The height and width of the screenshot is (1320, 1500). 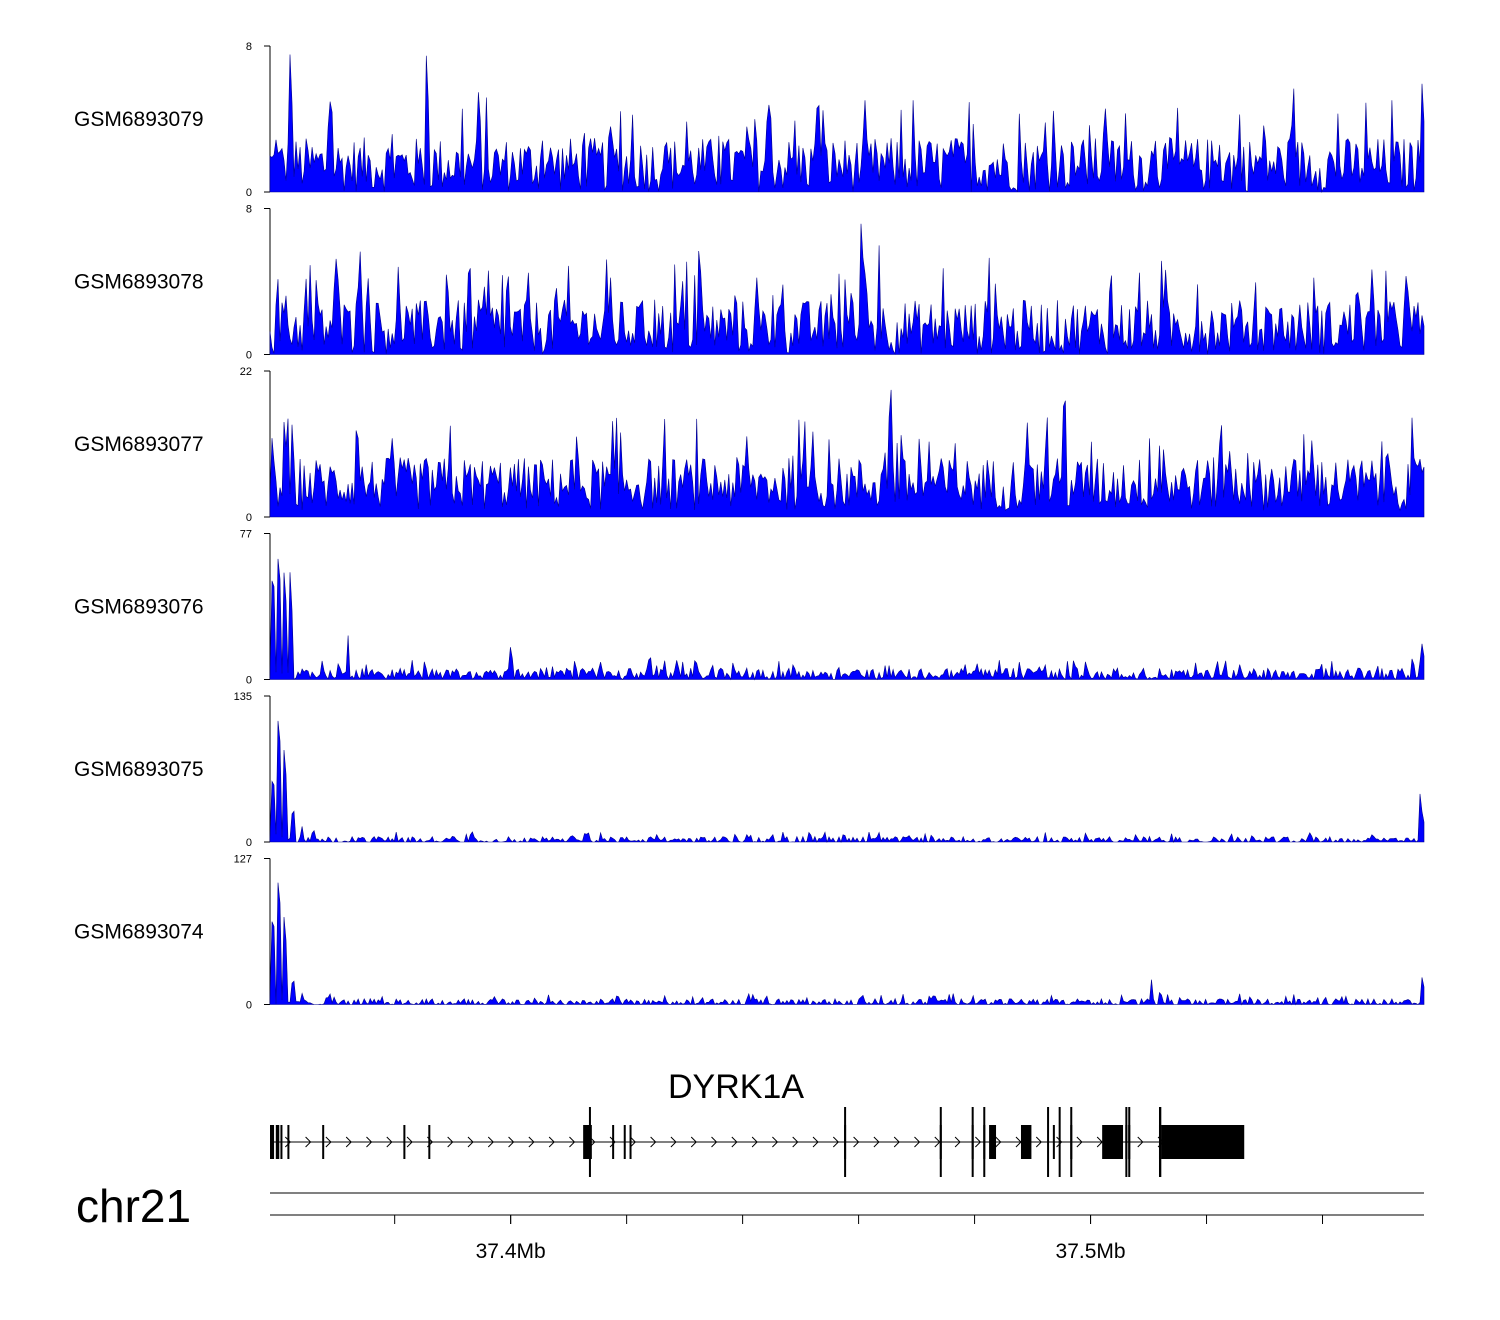 I want to click on y-max-label: 22, so click(x=246, y=372).